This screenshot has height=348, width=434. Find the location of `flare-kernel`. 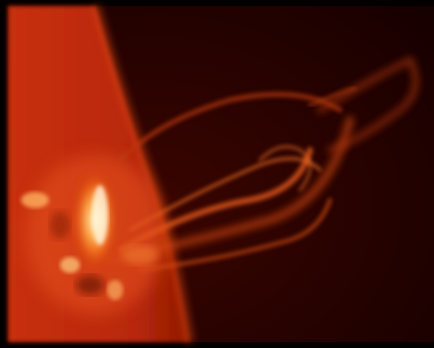

flare-kernel is located at coordinates (100, 215).